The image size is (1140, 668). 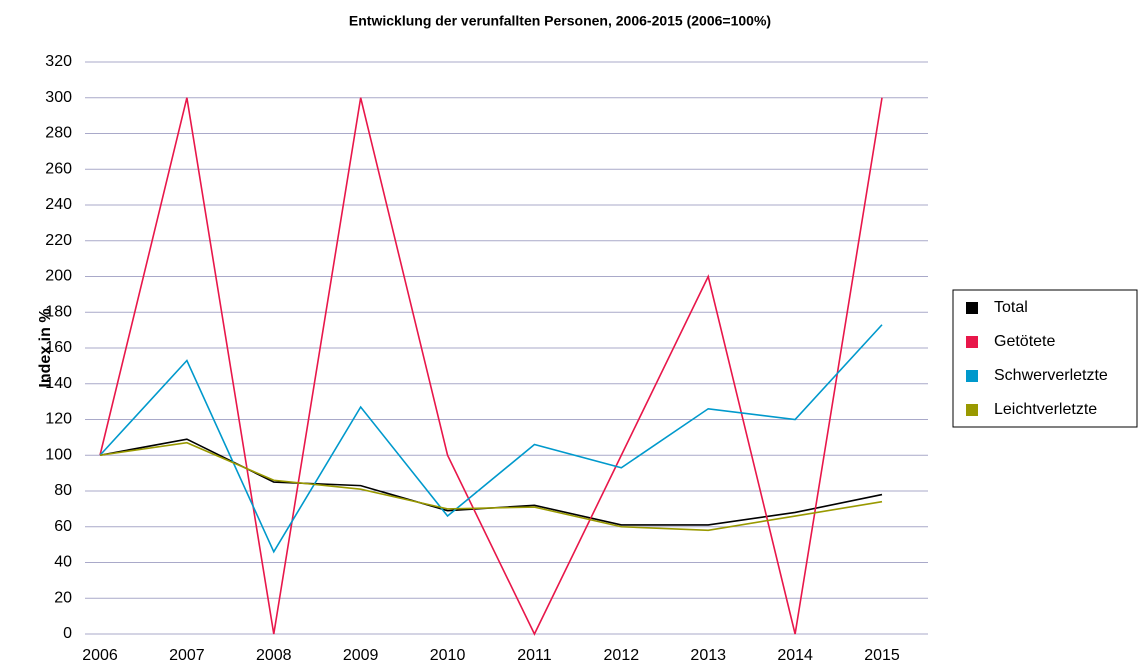 What do you see at coordinates (63, 562) in the screenshot?
I see `y-tick-label: 40` at bounding box center [63, 562].